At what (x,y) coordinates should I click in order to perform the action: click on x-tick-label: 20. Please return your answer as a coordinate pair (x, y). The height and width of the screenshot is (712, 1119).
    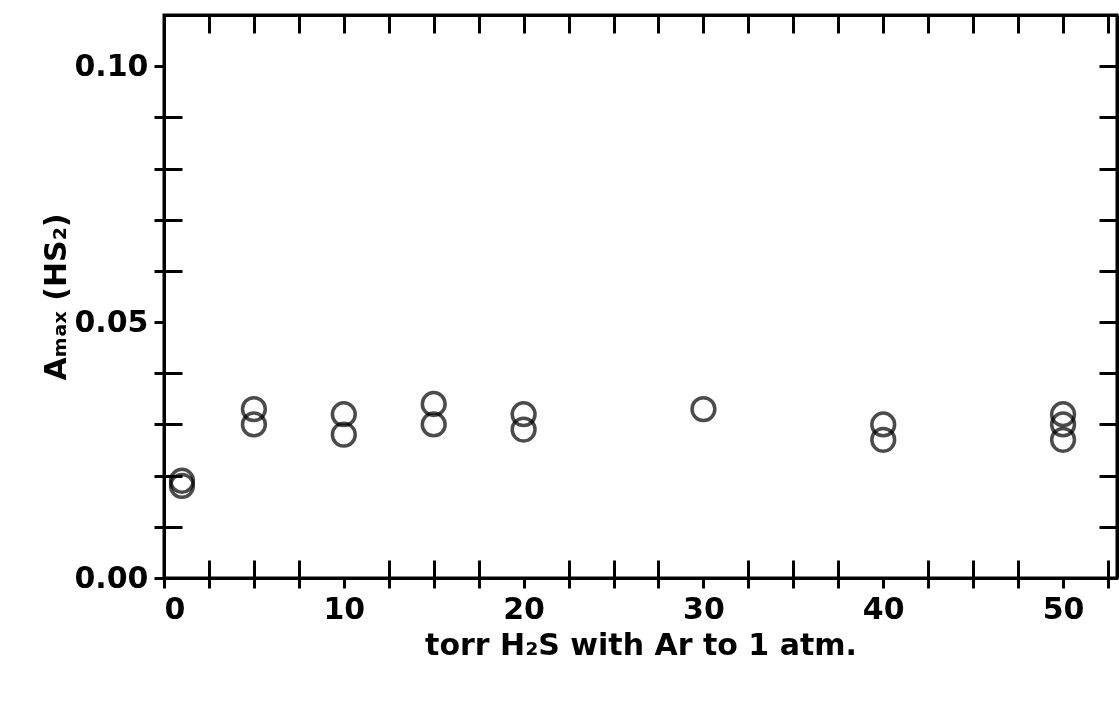
    Looking at the image, I should click on (524, 608).